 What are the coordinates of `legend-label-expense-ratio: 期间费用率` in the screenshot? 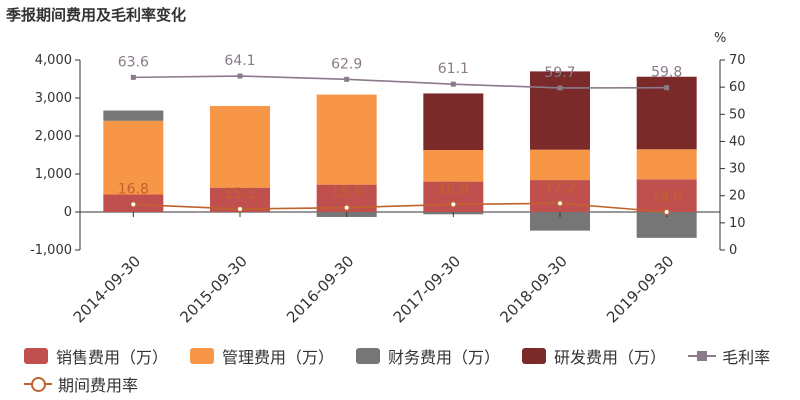 It's located at (98, 385).